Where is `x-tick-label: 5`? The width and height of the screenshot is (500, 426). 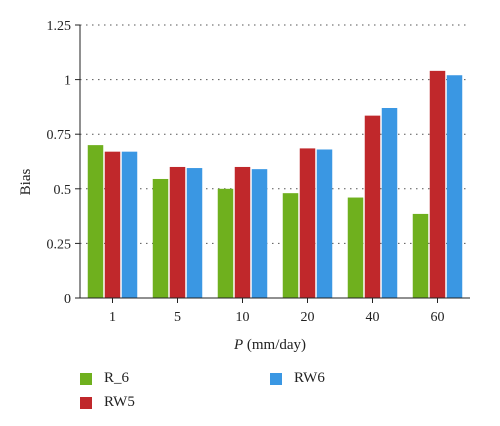
x-tick-label: 5 is located at coordinates (177, 317).